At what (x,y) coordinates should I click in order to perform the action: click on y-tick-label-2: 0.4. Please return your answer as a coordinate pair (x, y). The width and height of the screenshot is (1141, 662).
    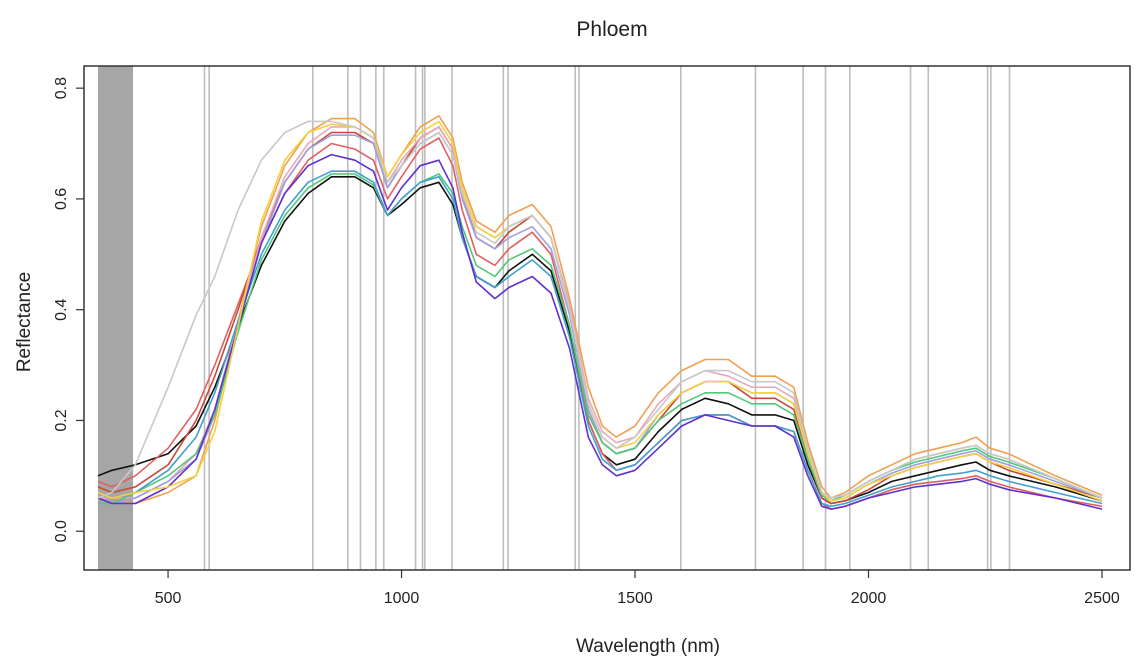
    Looking at the image, I should click on (61, 309).